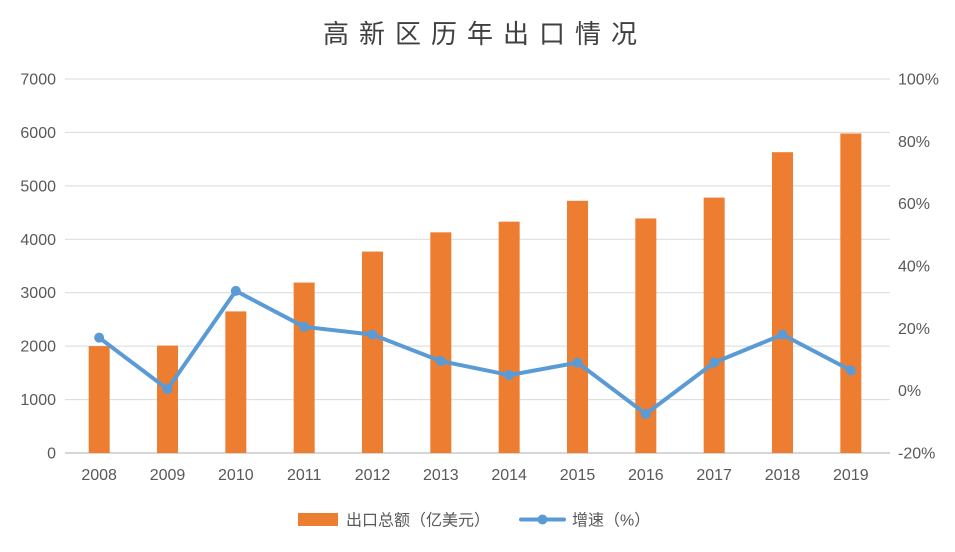 The image size is (955, 552). What do you see at coordinates (578, 475) in the screenshot?
I see `x-axis-label: 2015` at bounding box center [578, 475].